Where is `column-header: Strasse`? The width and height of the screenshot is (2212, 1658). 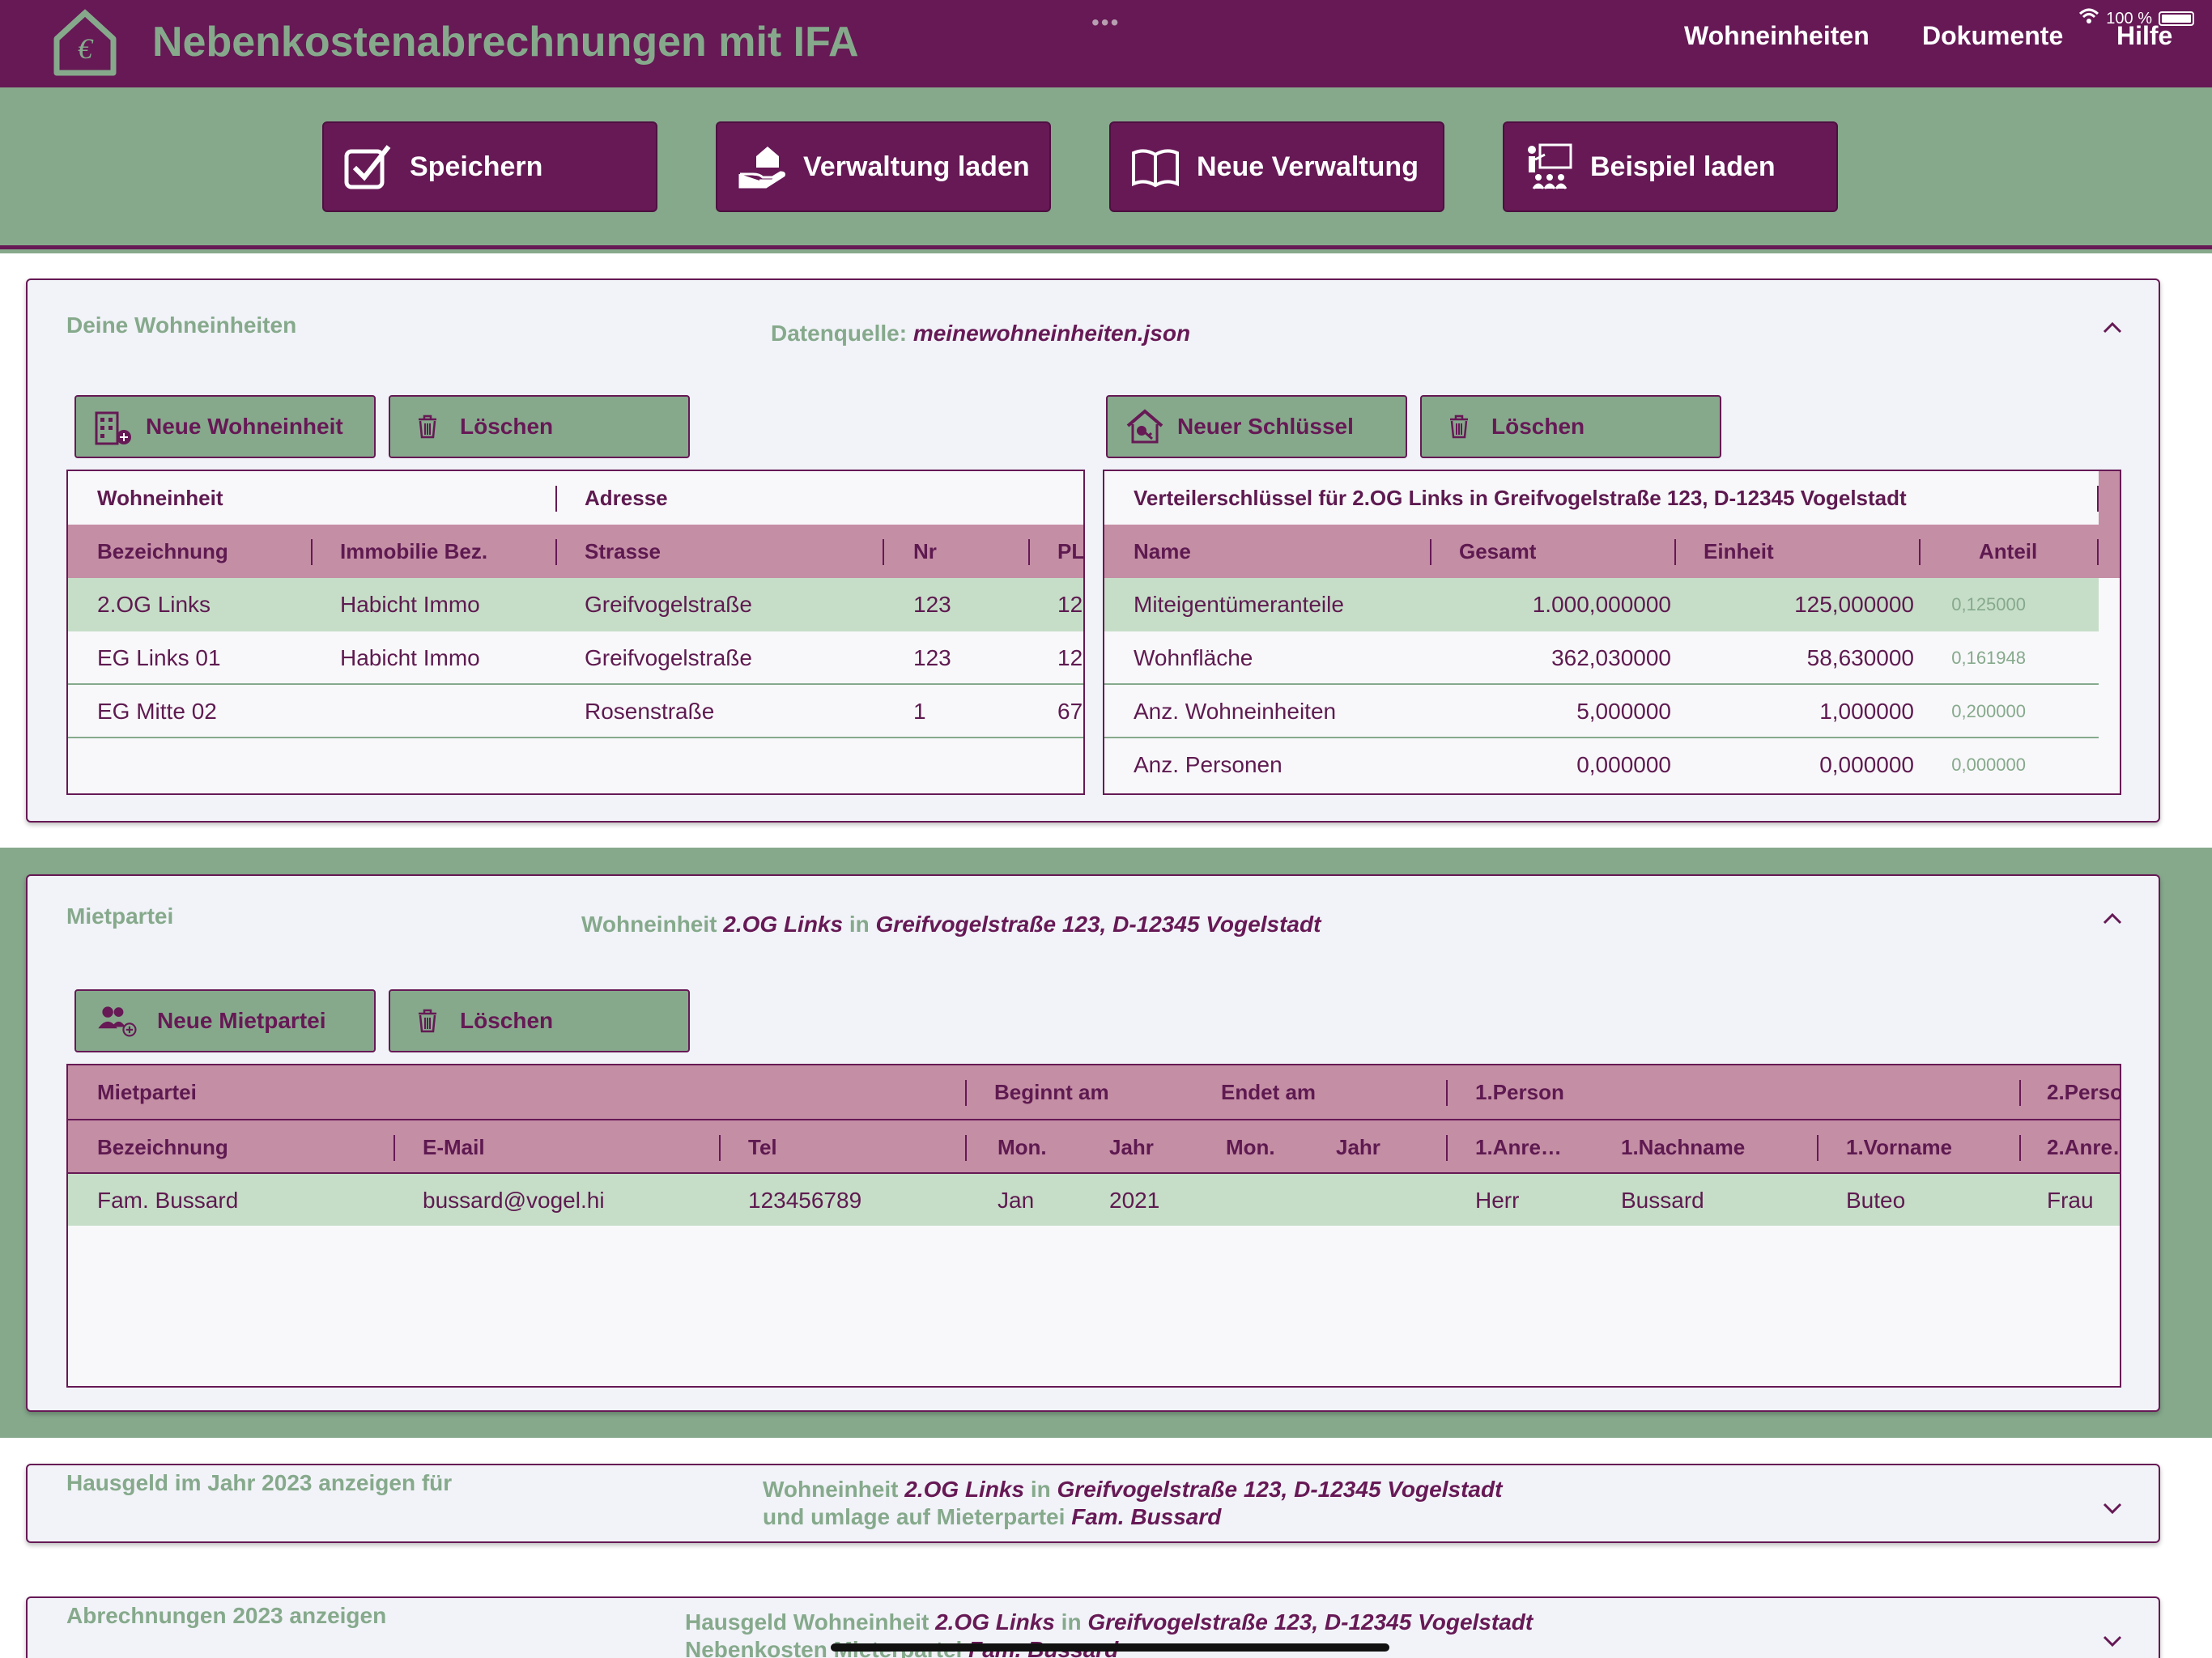 column-header: Strasse is located at coordinates (623, 551).